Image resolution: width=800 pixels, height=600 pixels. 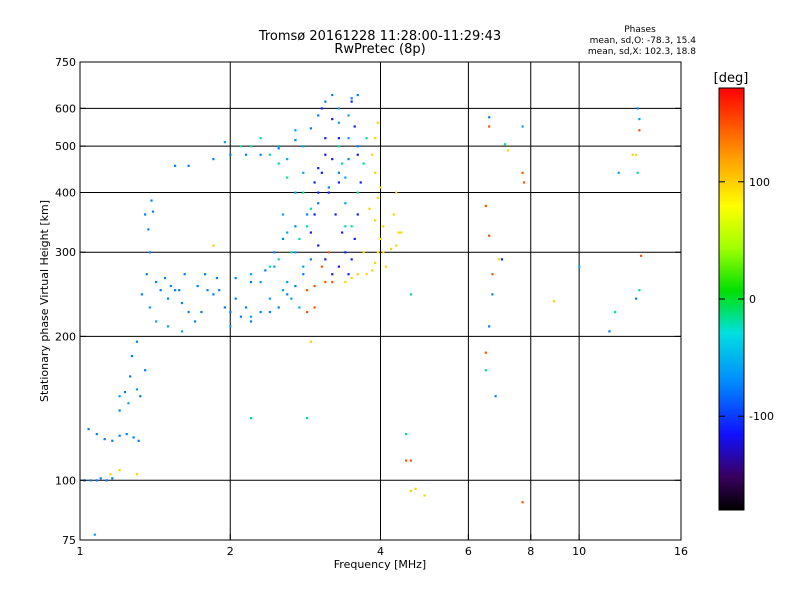 I want to click on y-tick-label: 500, so click(x=65, y=146).